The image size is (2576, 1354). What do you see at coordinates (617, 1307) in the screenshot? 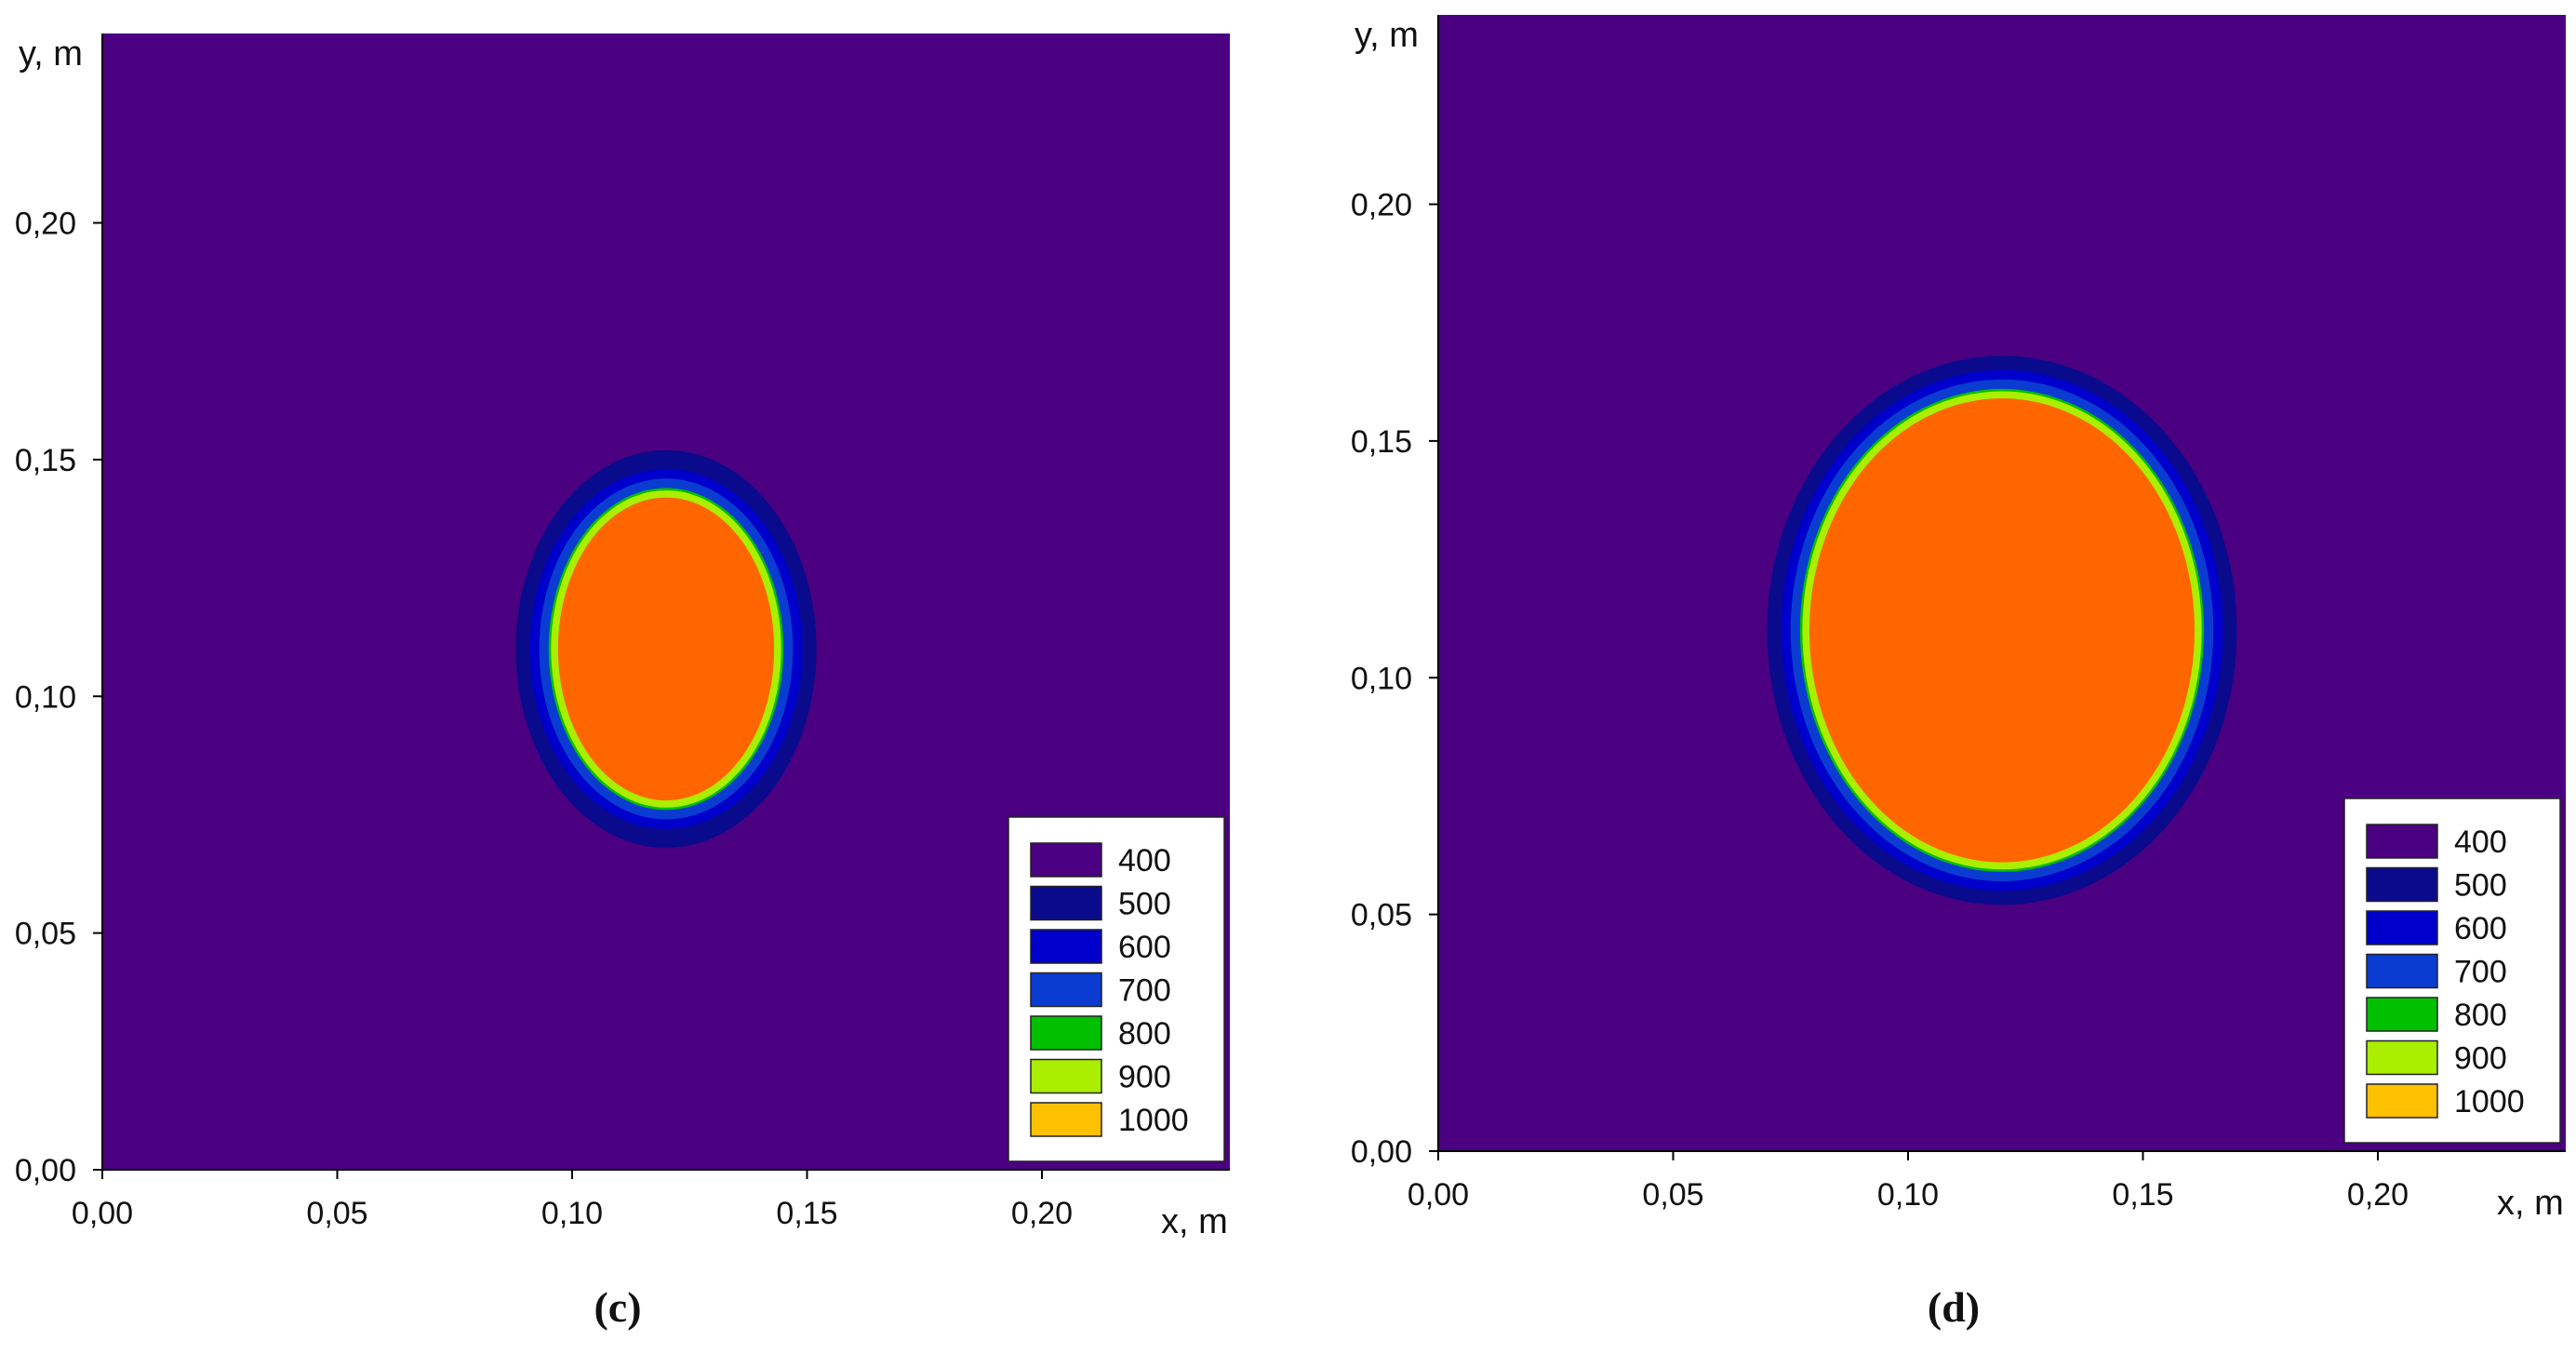
I see `panel-label: (c)` at bounding box center [617, 1307].